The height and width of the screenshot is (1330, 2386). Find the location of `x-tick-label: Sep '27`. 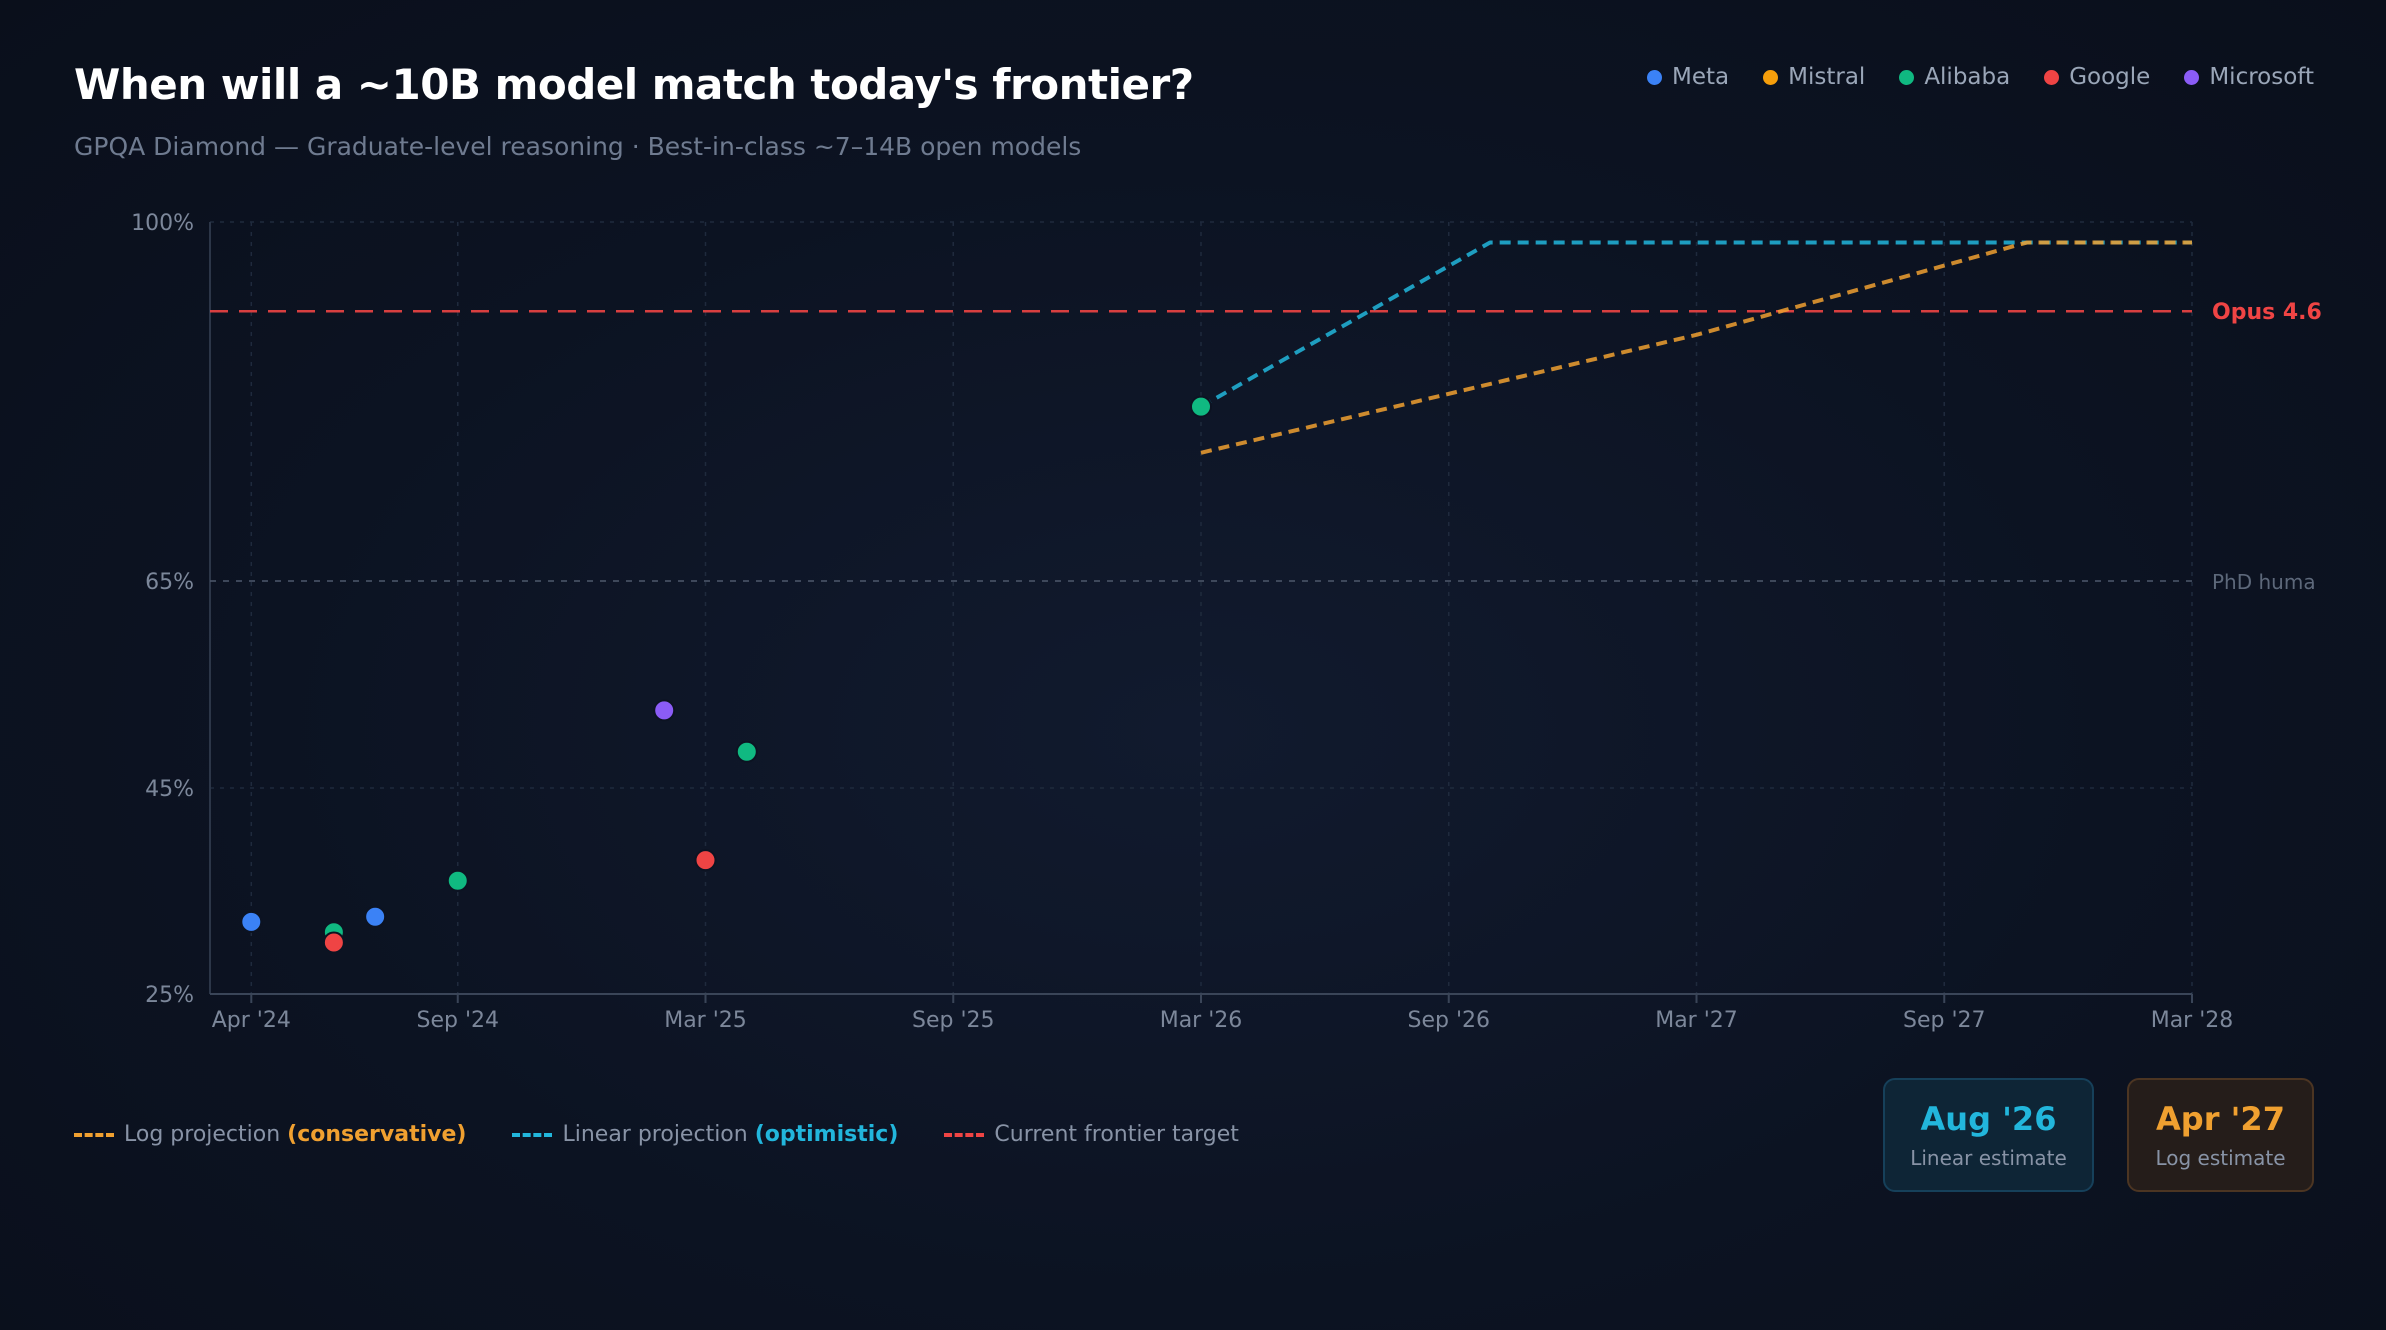

x-tick-label: Sep '27 is located at coordinates (1944, 1020).